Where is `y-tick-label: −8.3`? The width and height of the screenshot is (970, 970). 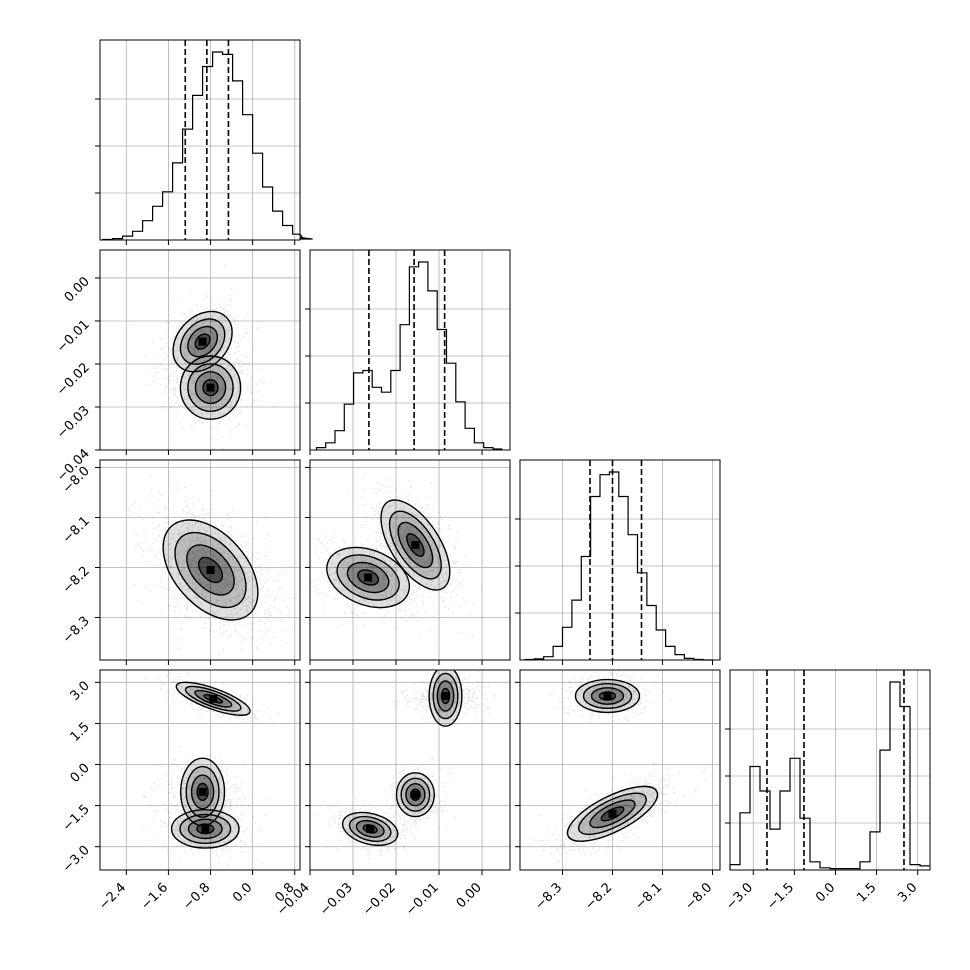 y-tick-label: −8.3 is located at coordinates (76, 630).